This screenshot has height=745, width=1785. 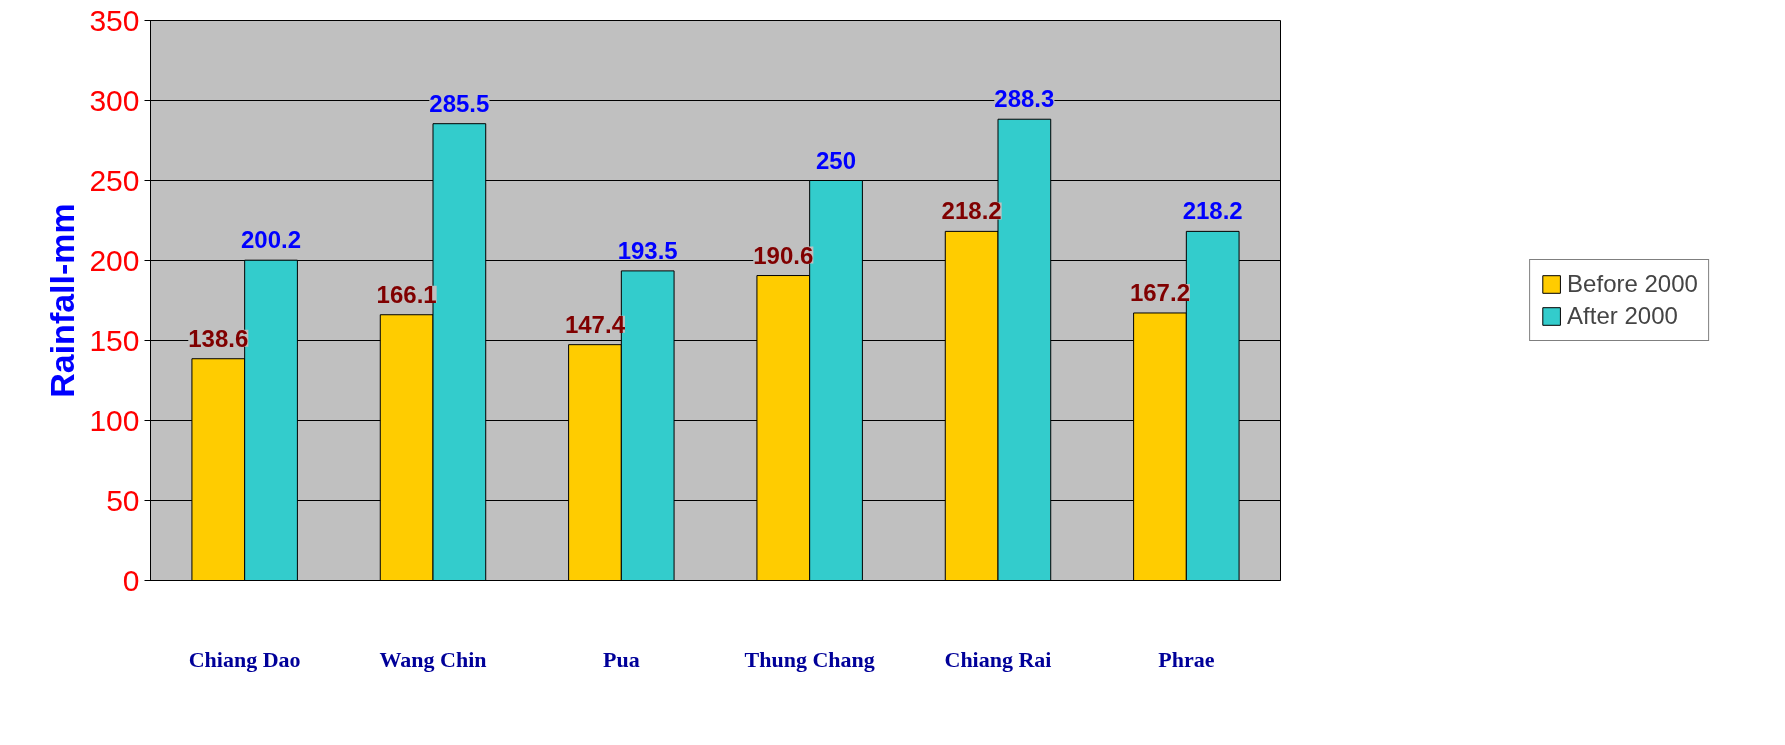 What do you see at coordinates (218, 338) in the screenshot?
I see `data-label: 138.6` at bounding box center [218, 338].